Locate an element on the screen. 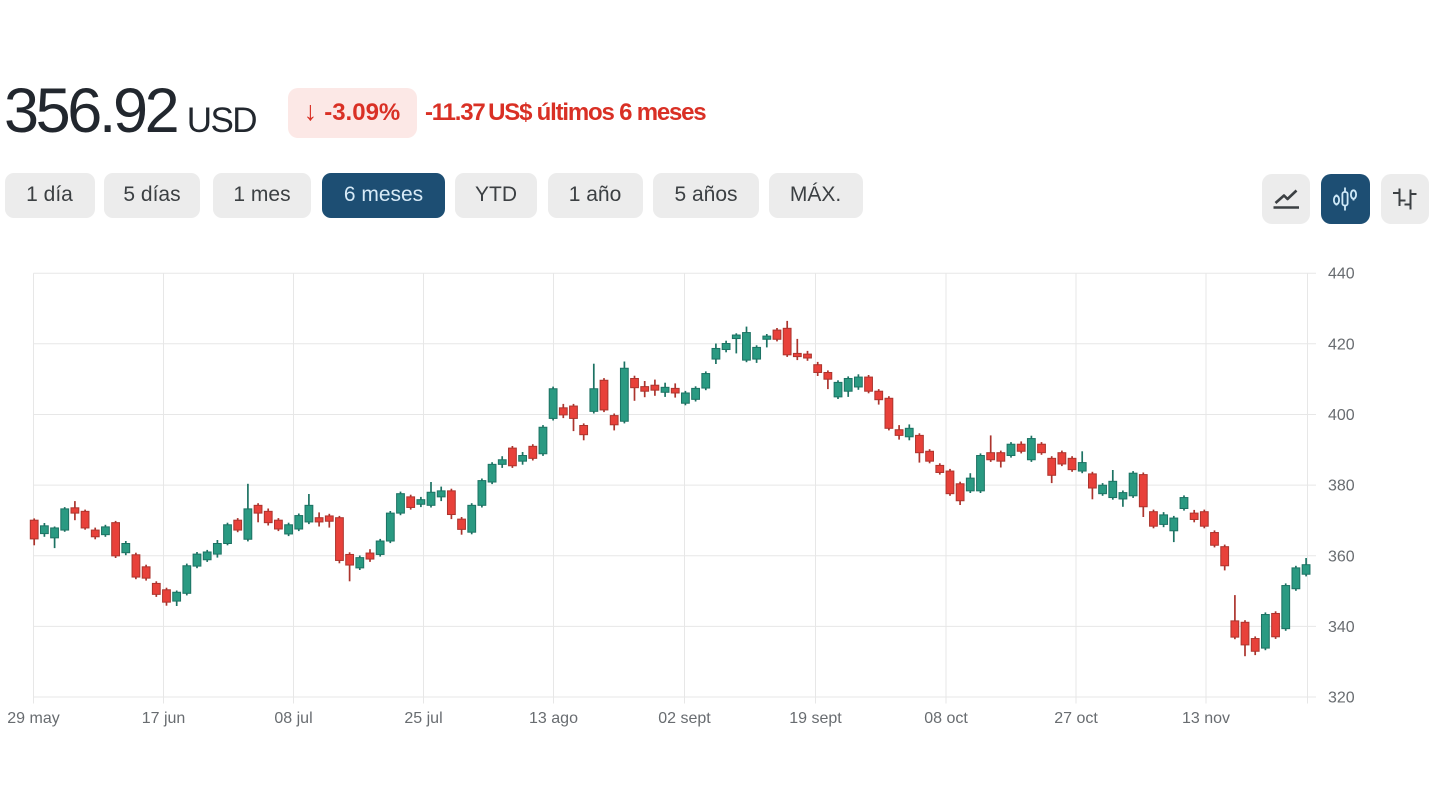 The width and height of the screenshot is (1440, 810). svg-text: 13 nov is located at coordinates (1206, 718).